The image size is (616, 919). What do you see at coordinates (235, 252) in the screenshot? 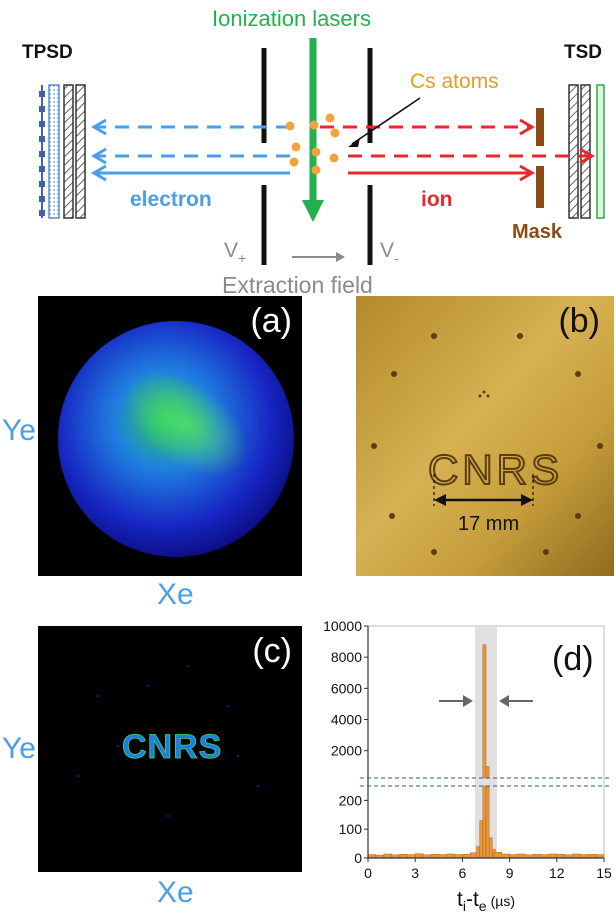
I see `v-plus-label: V+` at bounding box center [235, 252].